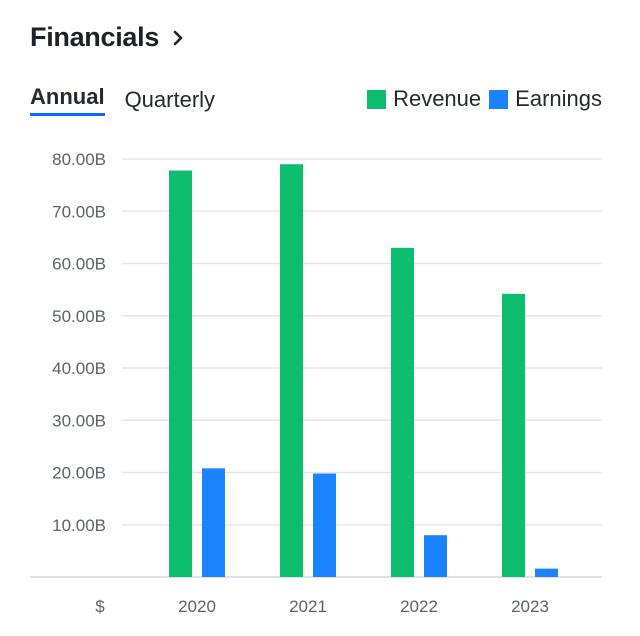 Image resolution: width=640 pixels, height=636 pixels. I want to click on tab-annual: Annual, so click(67, 100).